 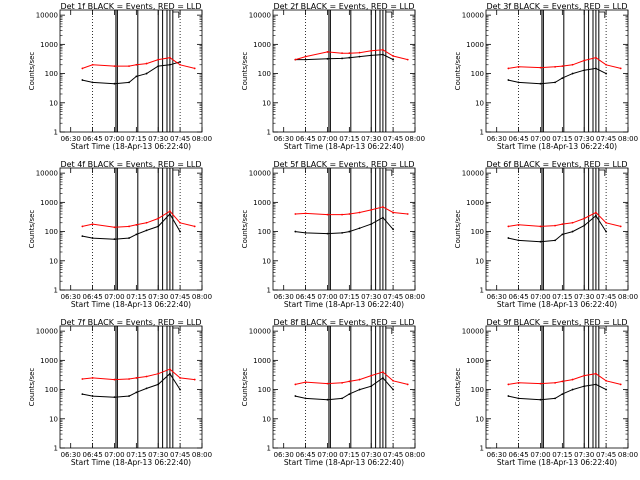 What do you see at coordinates (473, 332) in the screenshot?
I see `y-tick-label: 10000` at bounding box center [473, 332].